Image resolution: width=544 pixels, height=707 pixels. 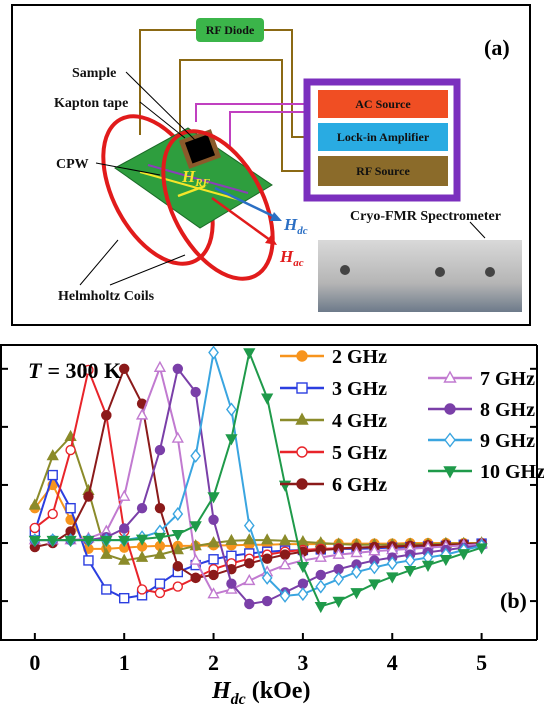 What do you see at coordinates (230, 30) in the screenshot?
I see `rf-diode-box` at bounding box center [230, 30].